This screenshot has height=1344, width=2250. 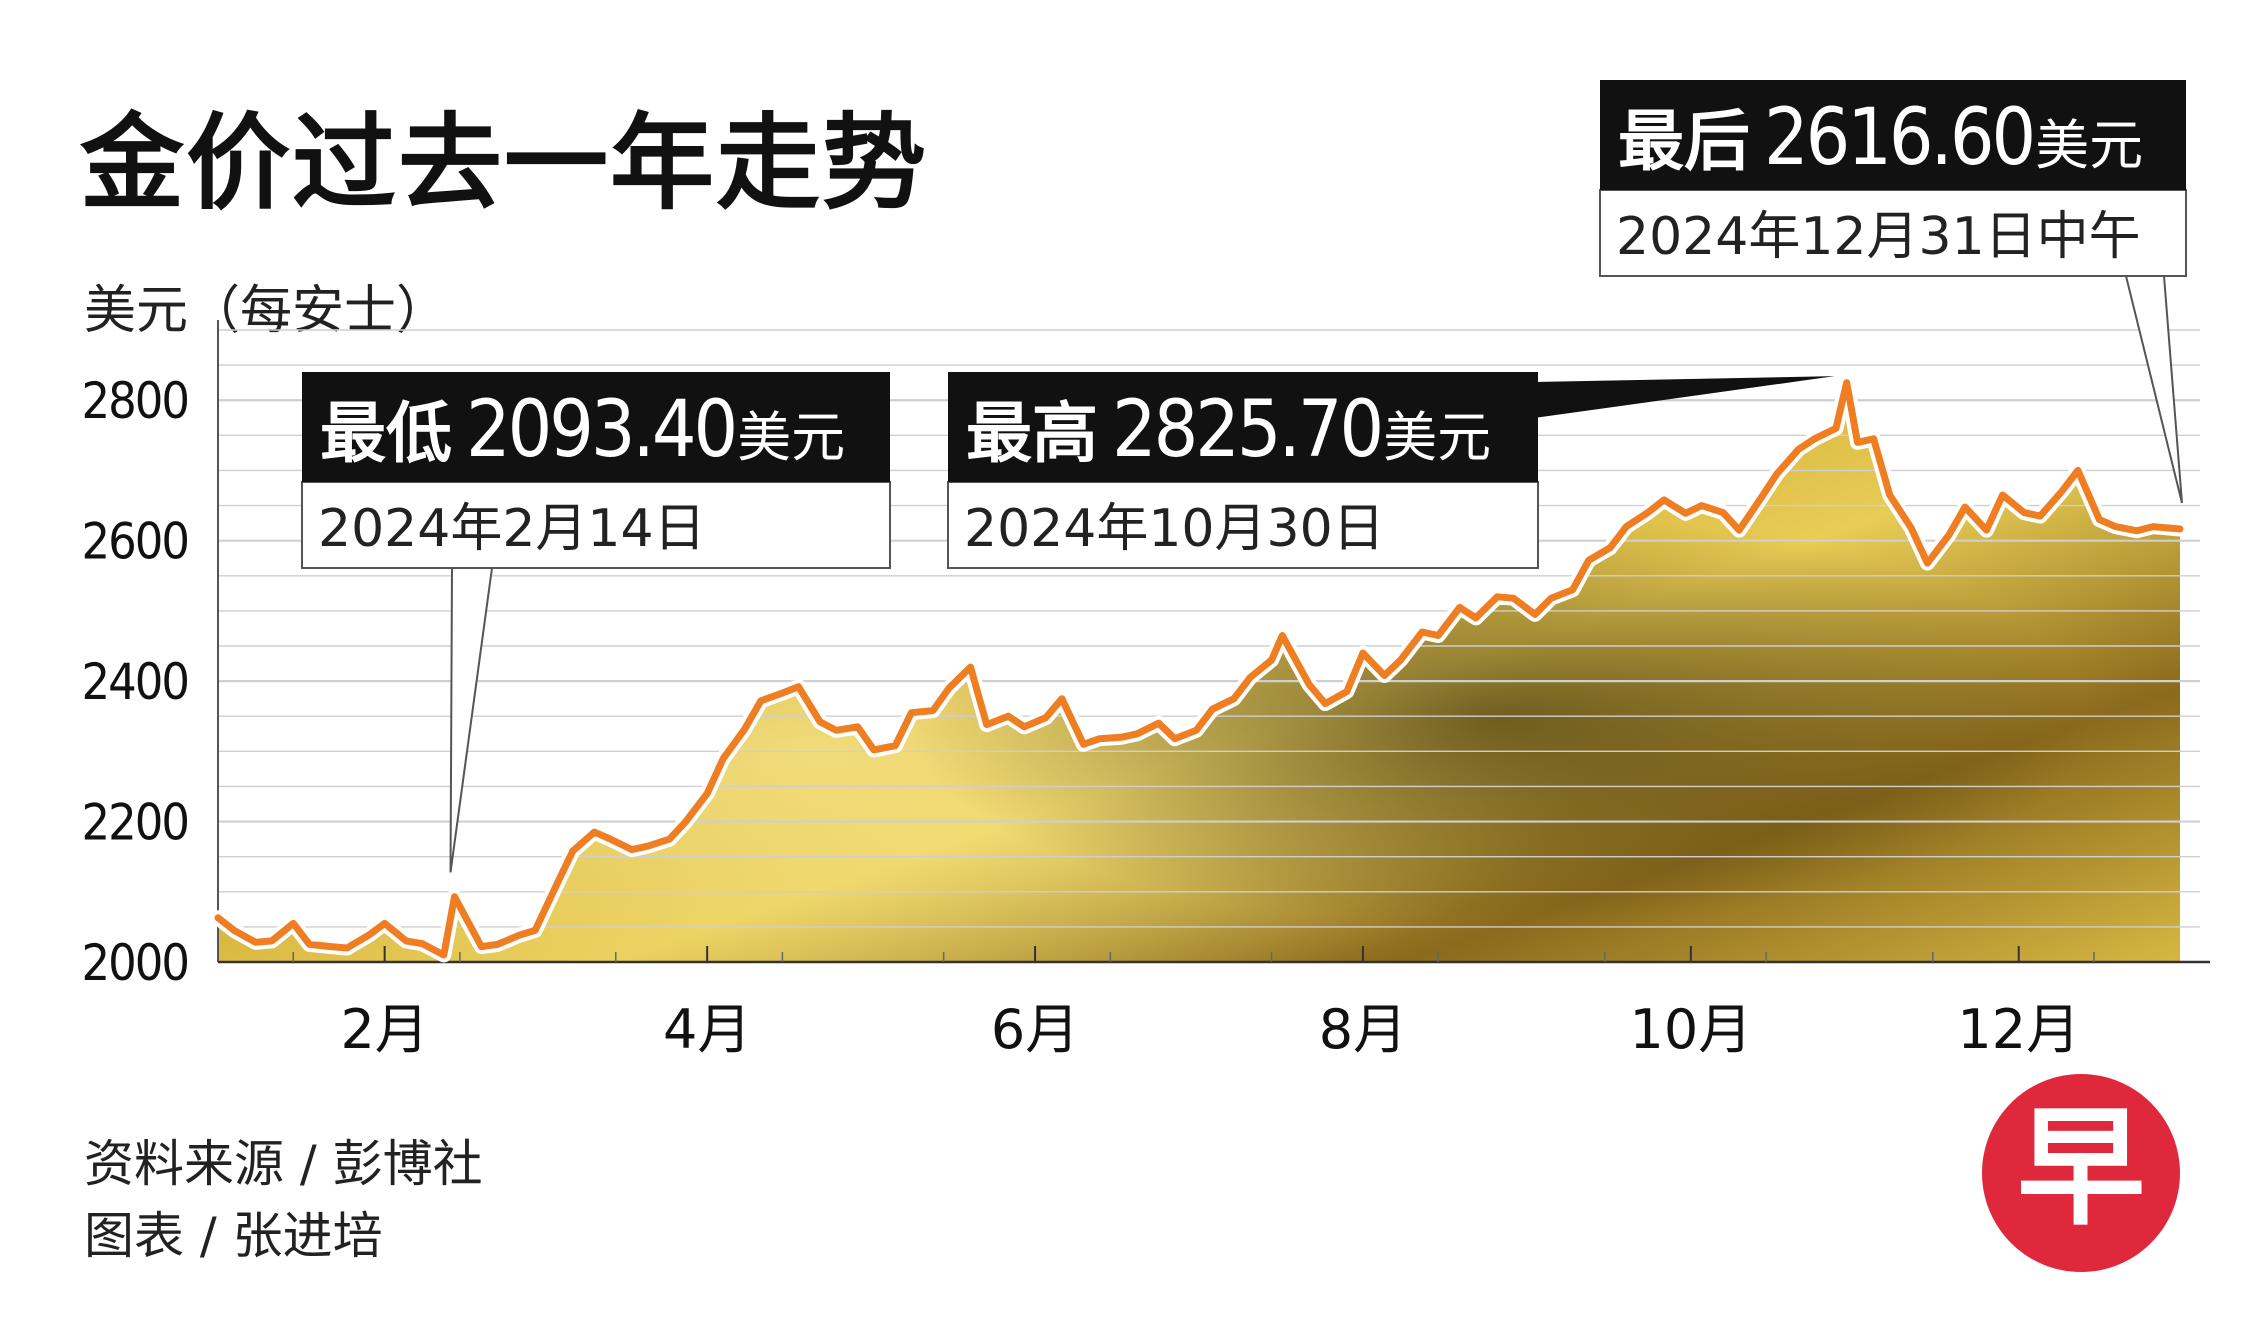 What do you see at coordinates (135, 682) in the screenshot?
I see `y-tick-label: 2400` at bounding box center [135, 682].